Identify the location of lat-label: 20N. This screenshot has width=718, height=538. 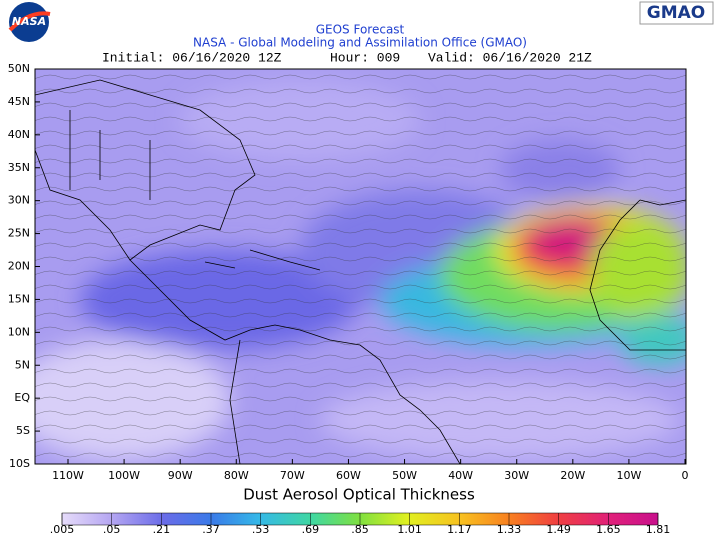
(19, 266).